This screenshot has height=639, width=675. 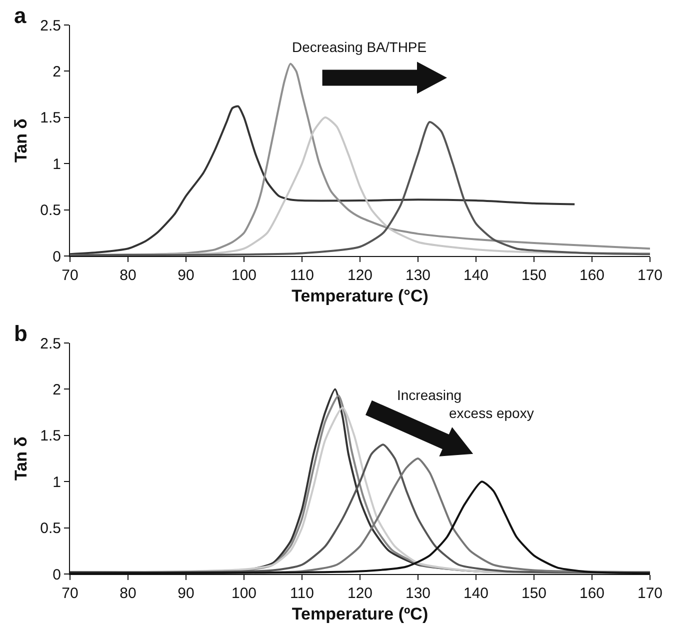 I want to click on x-axis-title: Temperature (ºC), so click(x=360, y=614).